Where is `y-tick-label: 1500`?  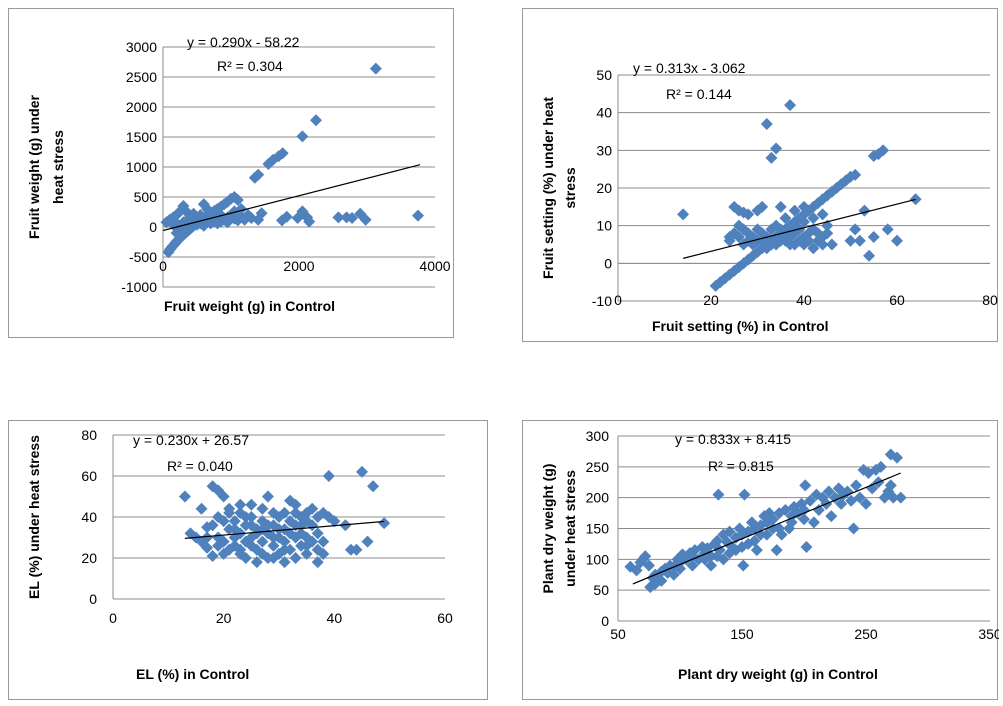
y-tick-label: 1500 is located at coordinates (141, 137).